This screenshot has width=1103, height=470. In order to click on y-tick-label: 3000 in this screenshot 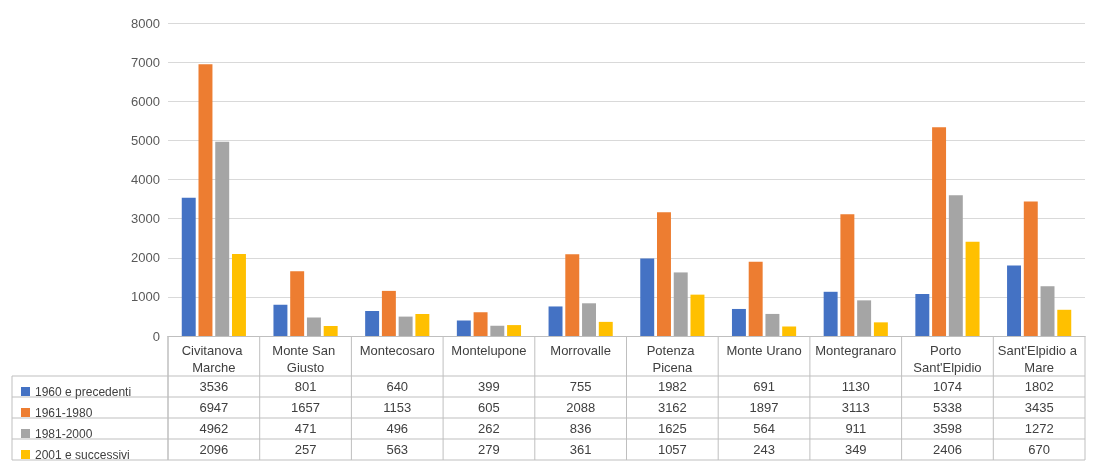, I will do `click(145, 219)`.